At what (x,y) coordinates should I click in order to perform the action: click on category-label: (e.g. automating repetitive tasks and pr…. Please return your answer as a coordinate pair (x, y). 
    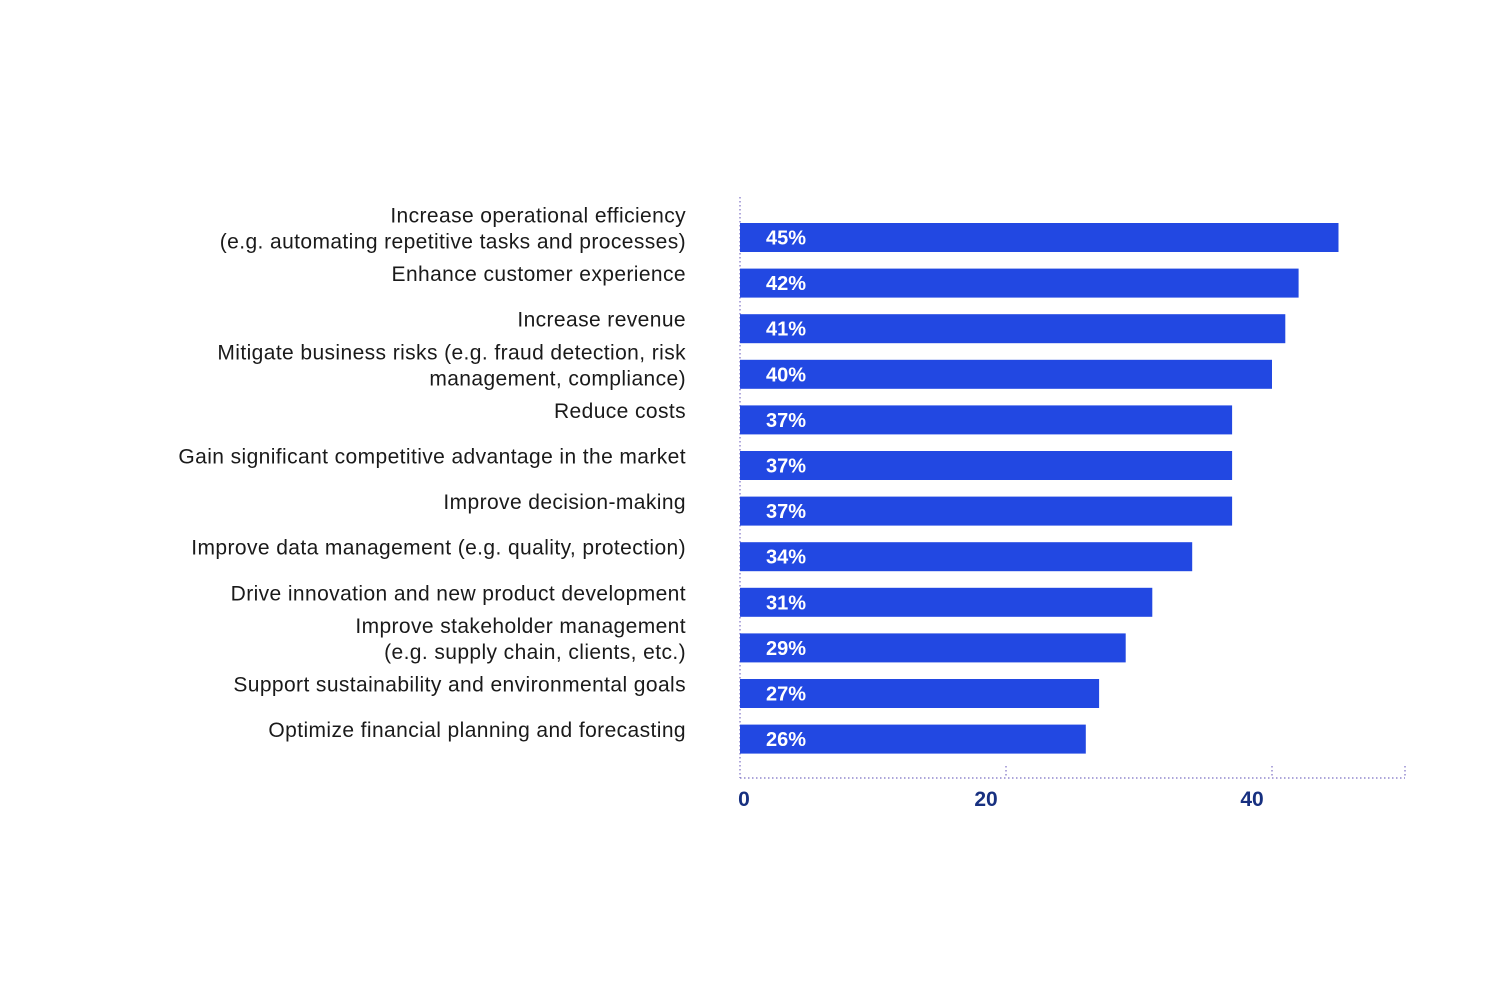
    Looking at the image, I should click on (453, 242).